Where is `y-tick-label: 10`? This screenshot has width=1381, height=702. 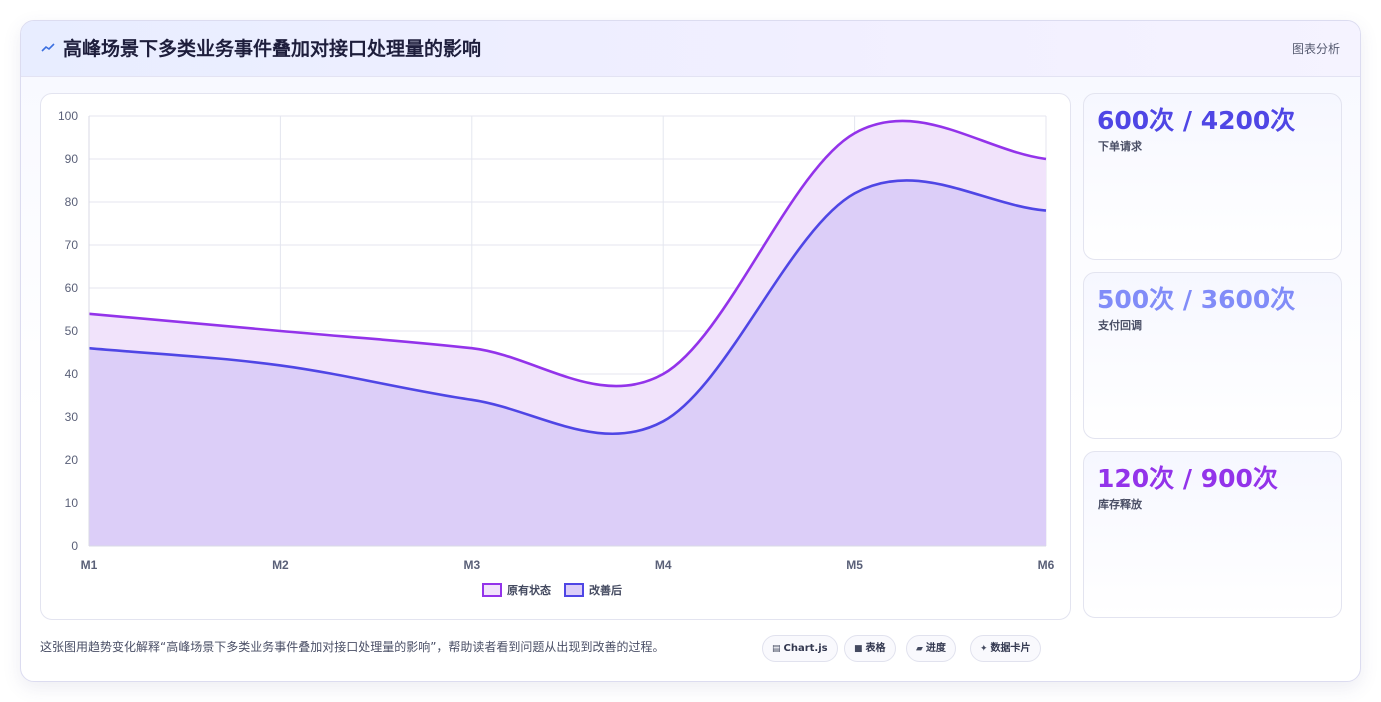 y-tick-label: 10 is located at coordinates (72, 503).